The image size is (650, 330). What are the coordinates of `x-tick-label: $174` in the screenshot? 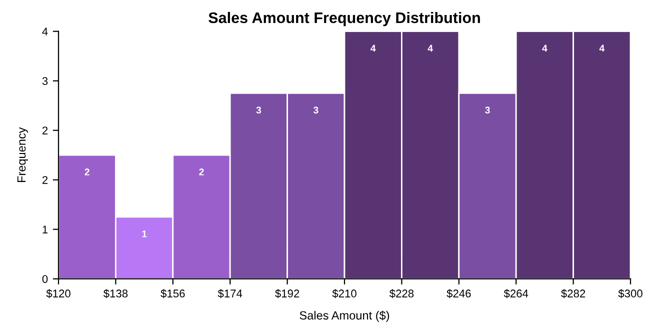 It's located at (230, 293).